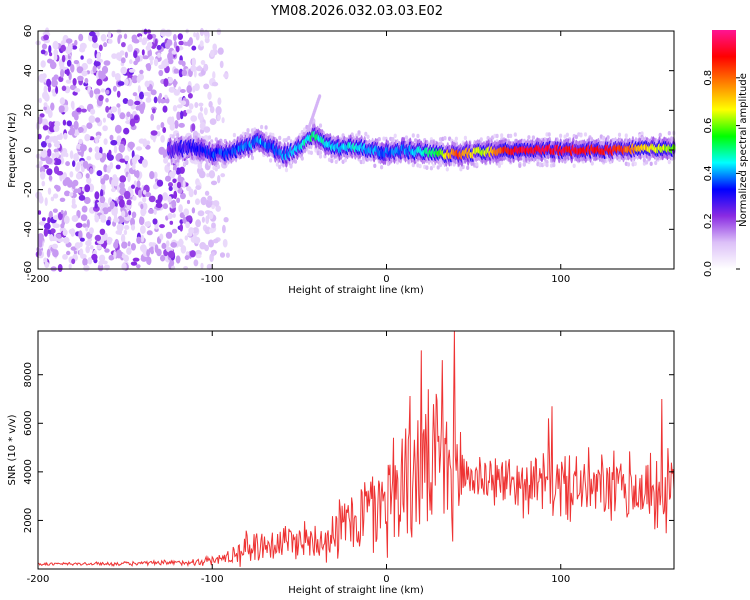 This screenshot has width=750, height=600. I want to click on snr-y-tick-label: 8000, so click(28, 374).